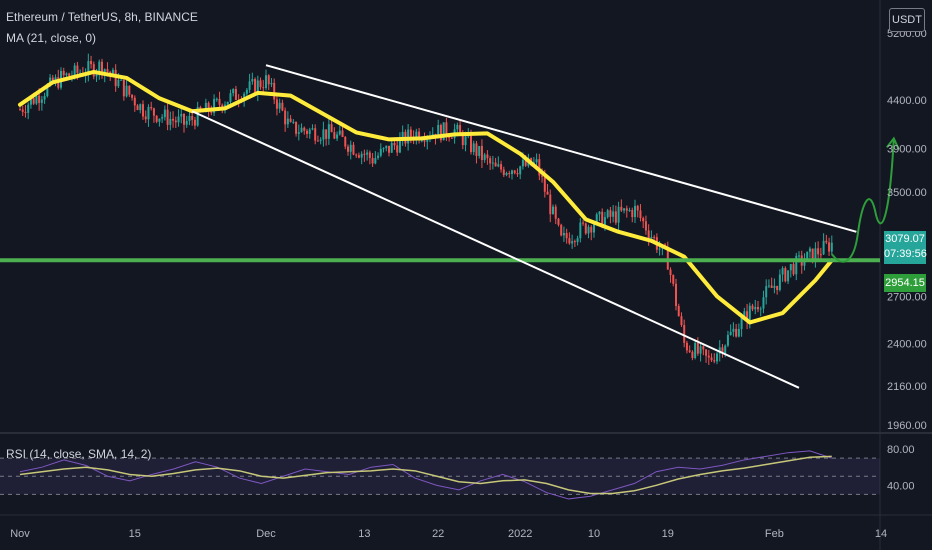 Image resolution: width=932 pixels, height=550 pixels. I want to click on projection-arrow, so click(862, 200).